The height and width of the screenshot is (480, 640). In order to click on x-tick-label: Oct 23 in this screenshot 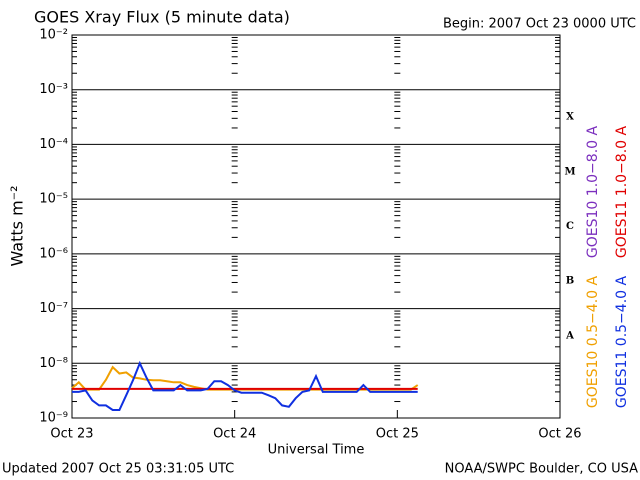, I will do `click(71, 434)`.